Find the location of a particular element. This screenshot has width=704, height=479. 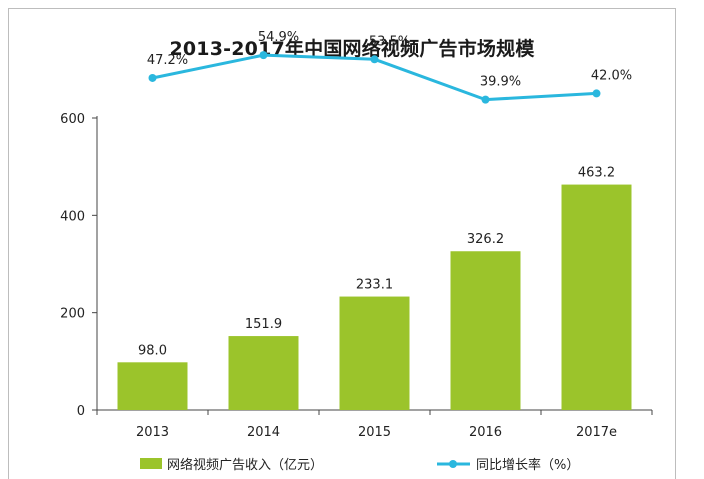

legend-bar-swatch is located at coordinates (151, 463).